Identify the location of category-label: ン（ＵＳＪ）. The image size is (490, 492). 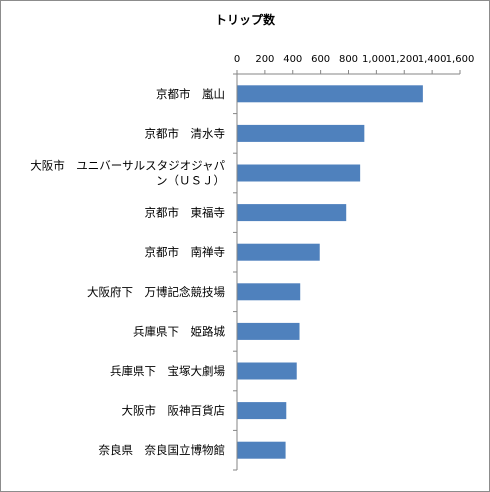
(190, 181).